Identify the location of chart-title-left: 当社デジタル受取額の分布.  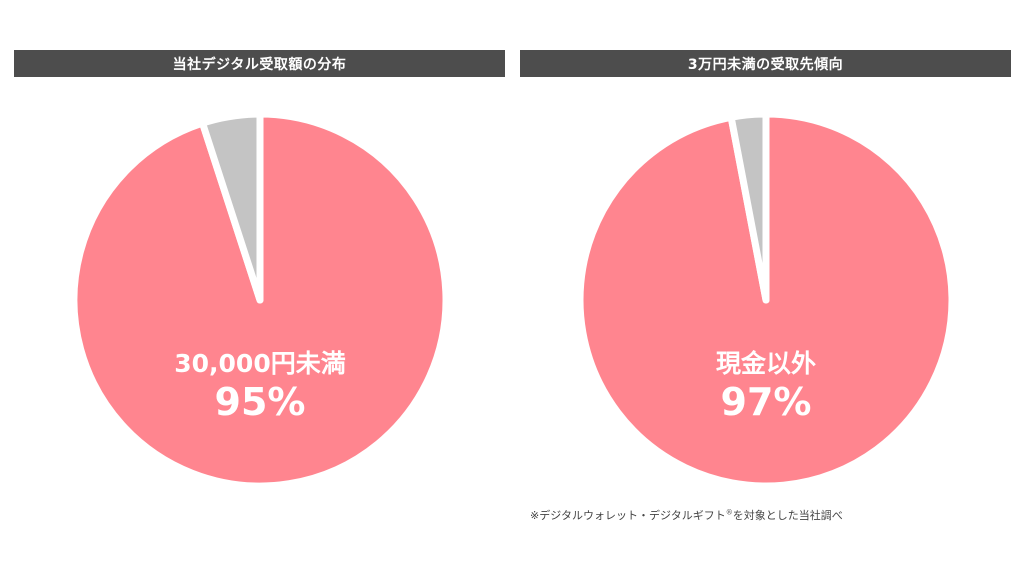
(259, 63).